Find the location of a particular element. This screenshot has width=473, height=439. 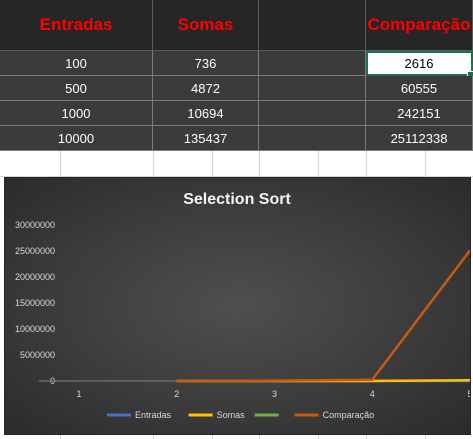

y-tick-label: 15000000 is located at coordinates (35, 303).